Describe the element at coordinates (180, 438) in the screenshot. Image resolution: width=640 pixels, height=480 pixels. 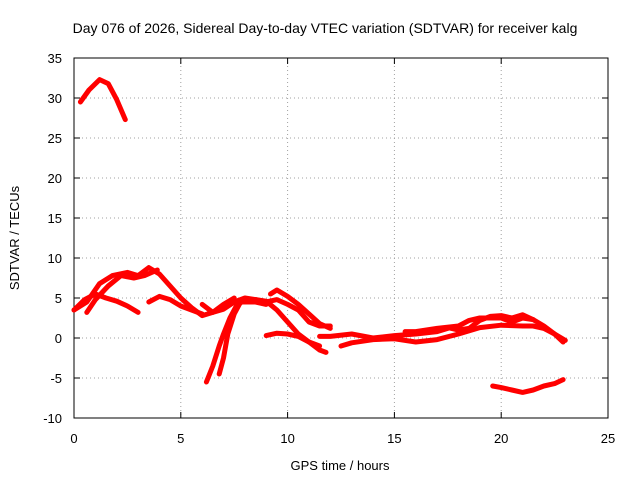
I see `x-tick-label: 5` at that location.